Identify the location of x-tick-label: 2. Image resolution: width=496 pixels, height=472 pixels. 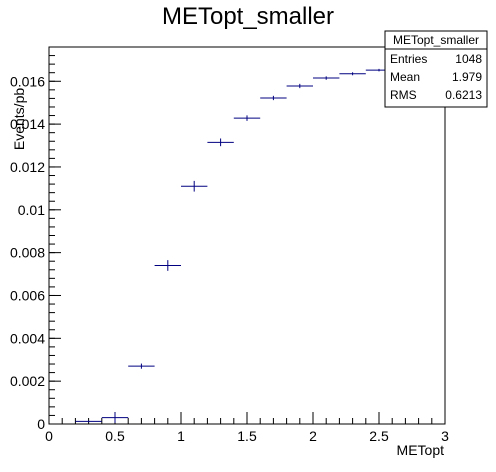
(313, 436).